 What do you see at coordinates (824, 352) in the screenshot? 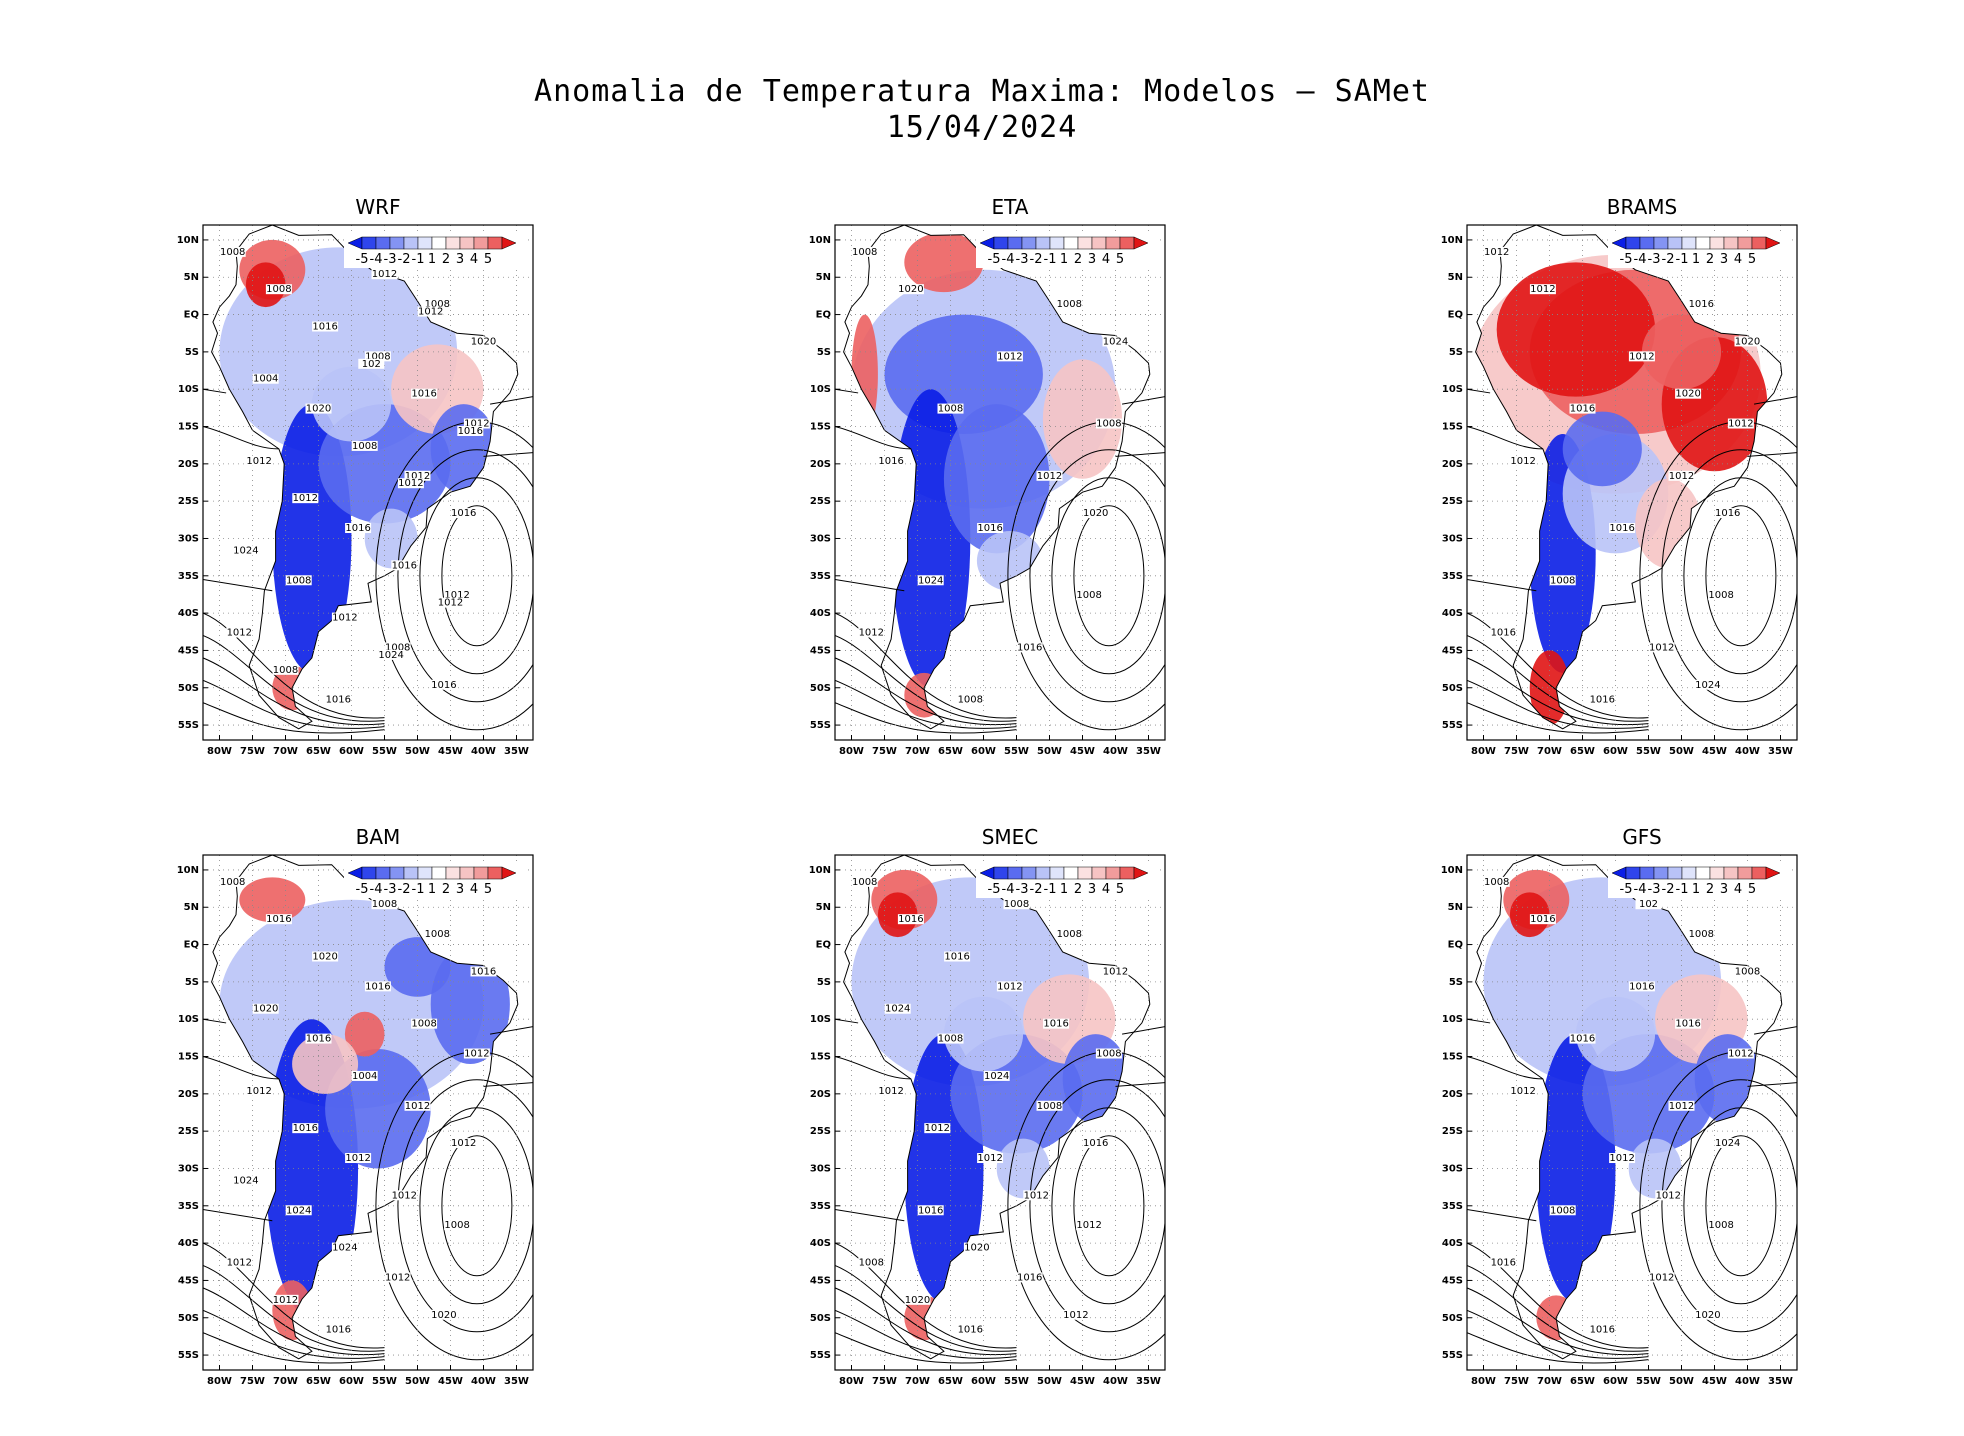
I see `lat-label: 5S` at bounding box center [824, 352].